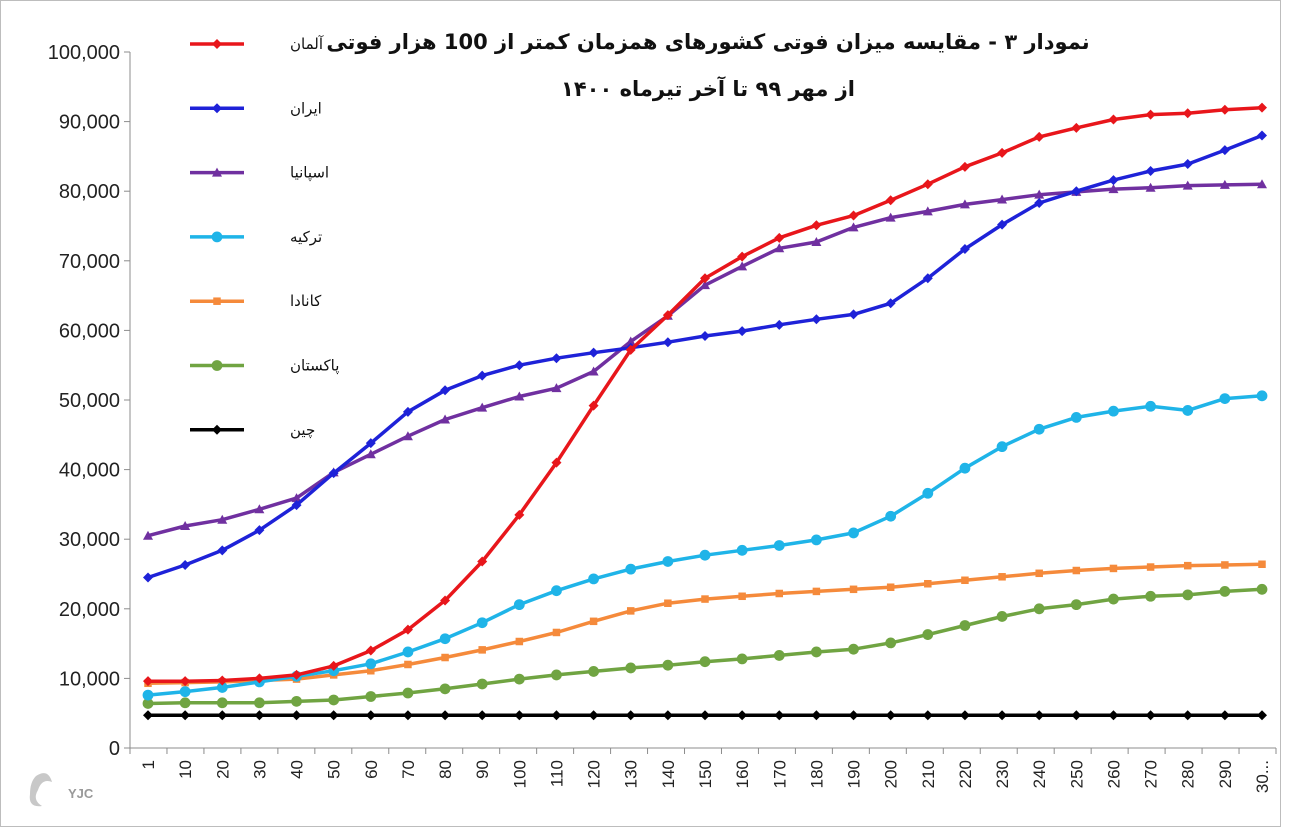 Image resolution: width=1291 pixels, height=830 pixels. Describe the element at coordinates (408, 769) in the screenshot. I see `x-tick-label: 70` at that location.